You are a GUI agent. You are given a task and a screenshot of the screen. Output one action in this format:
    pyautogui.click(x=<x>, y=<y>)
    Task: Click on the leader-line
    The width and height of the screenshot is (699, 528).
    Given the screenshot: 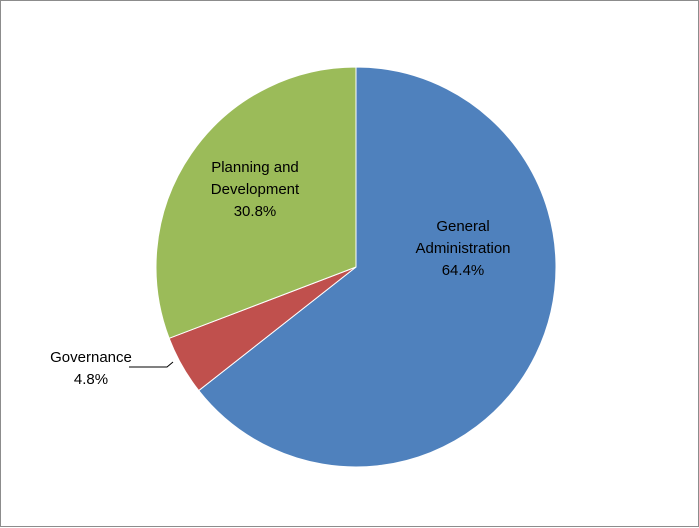 What is the action you would take?
    pyautogui.click(x=151, y=364)
    